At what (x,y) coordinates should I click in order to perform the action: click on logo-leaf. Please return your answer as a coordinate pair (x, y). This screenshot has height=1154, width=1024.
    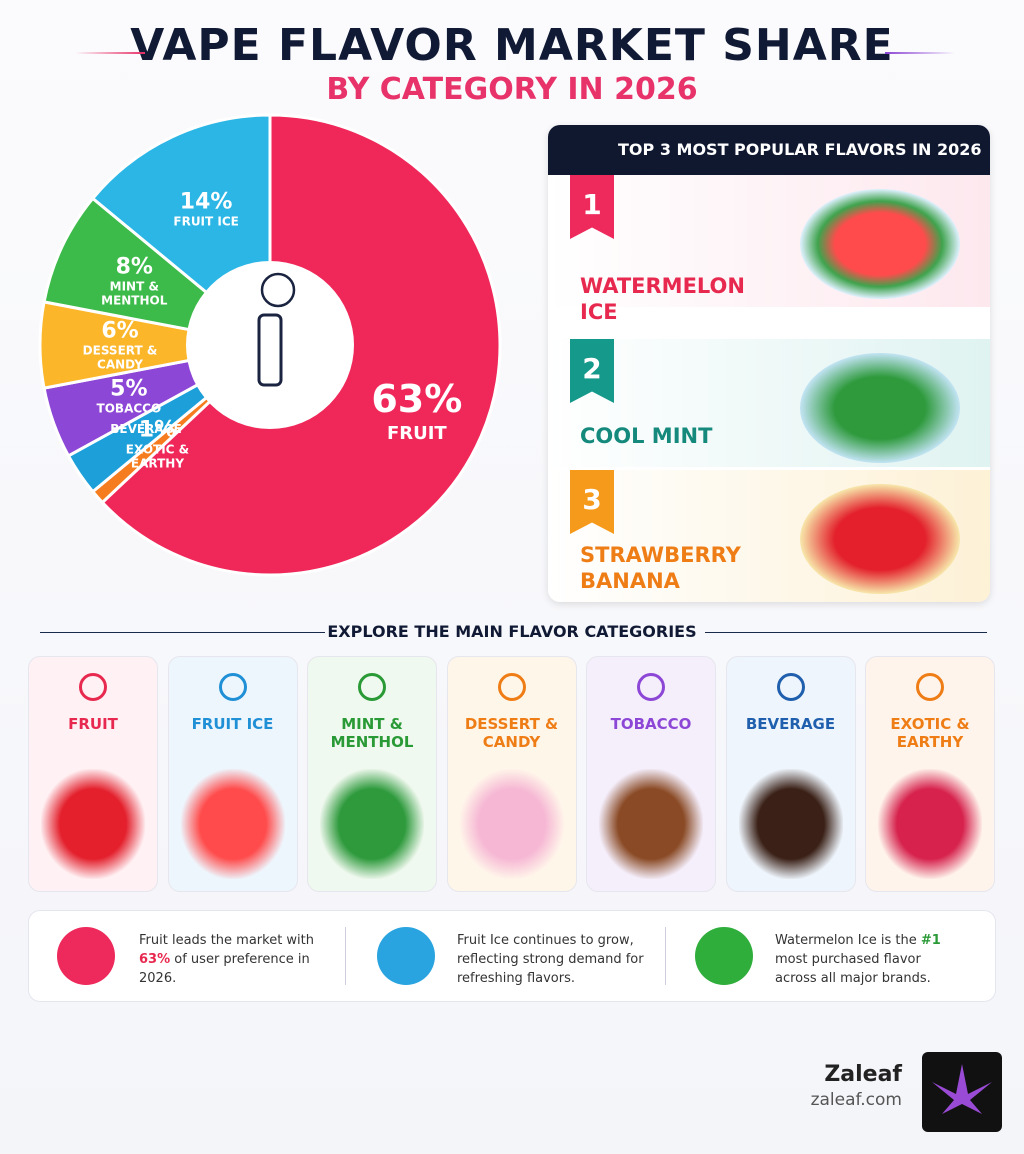
    Looking at the image, I should click on (962, 1089).